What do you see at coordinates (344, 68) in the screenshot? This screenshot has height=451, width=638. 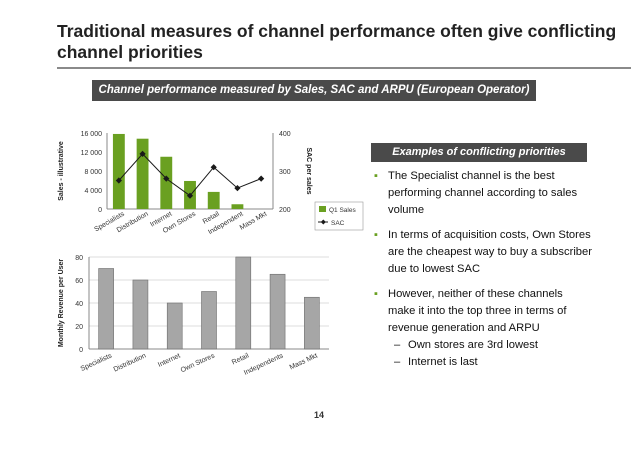 I see `title-divider` at bounding box center [344, 68].